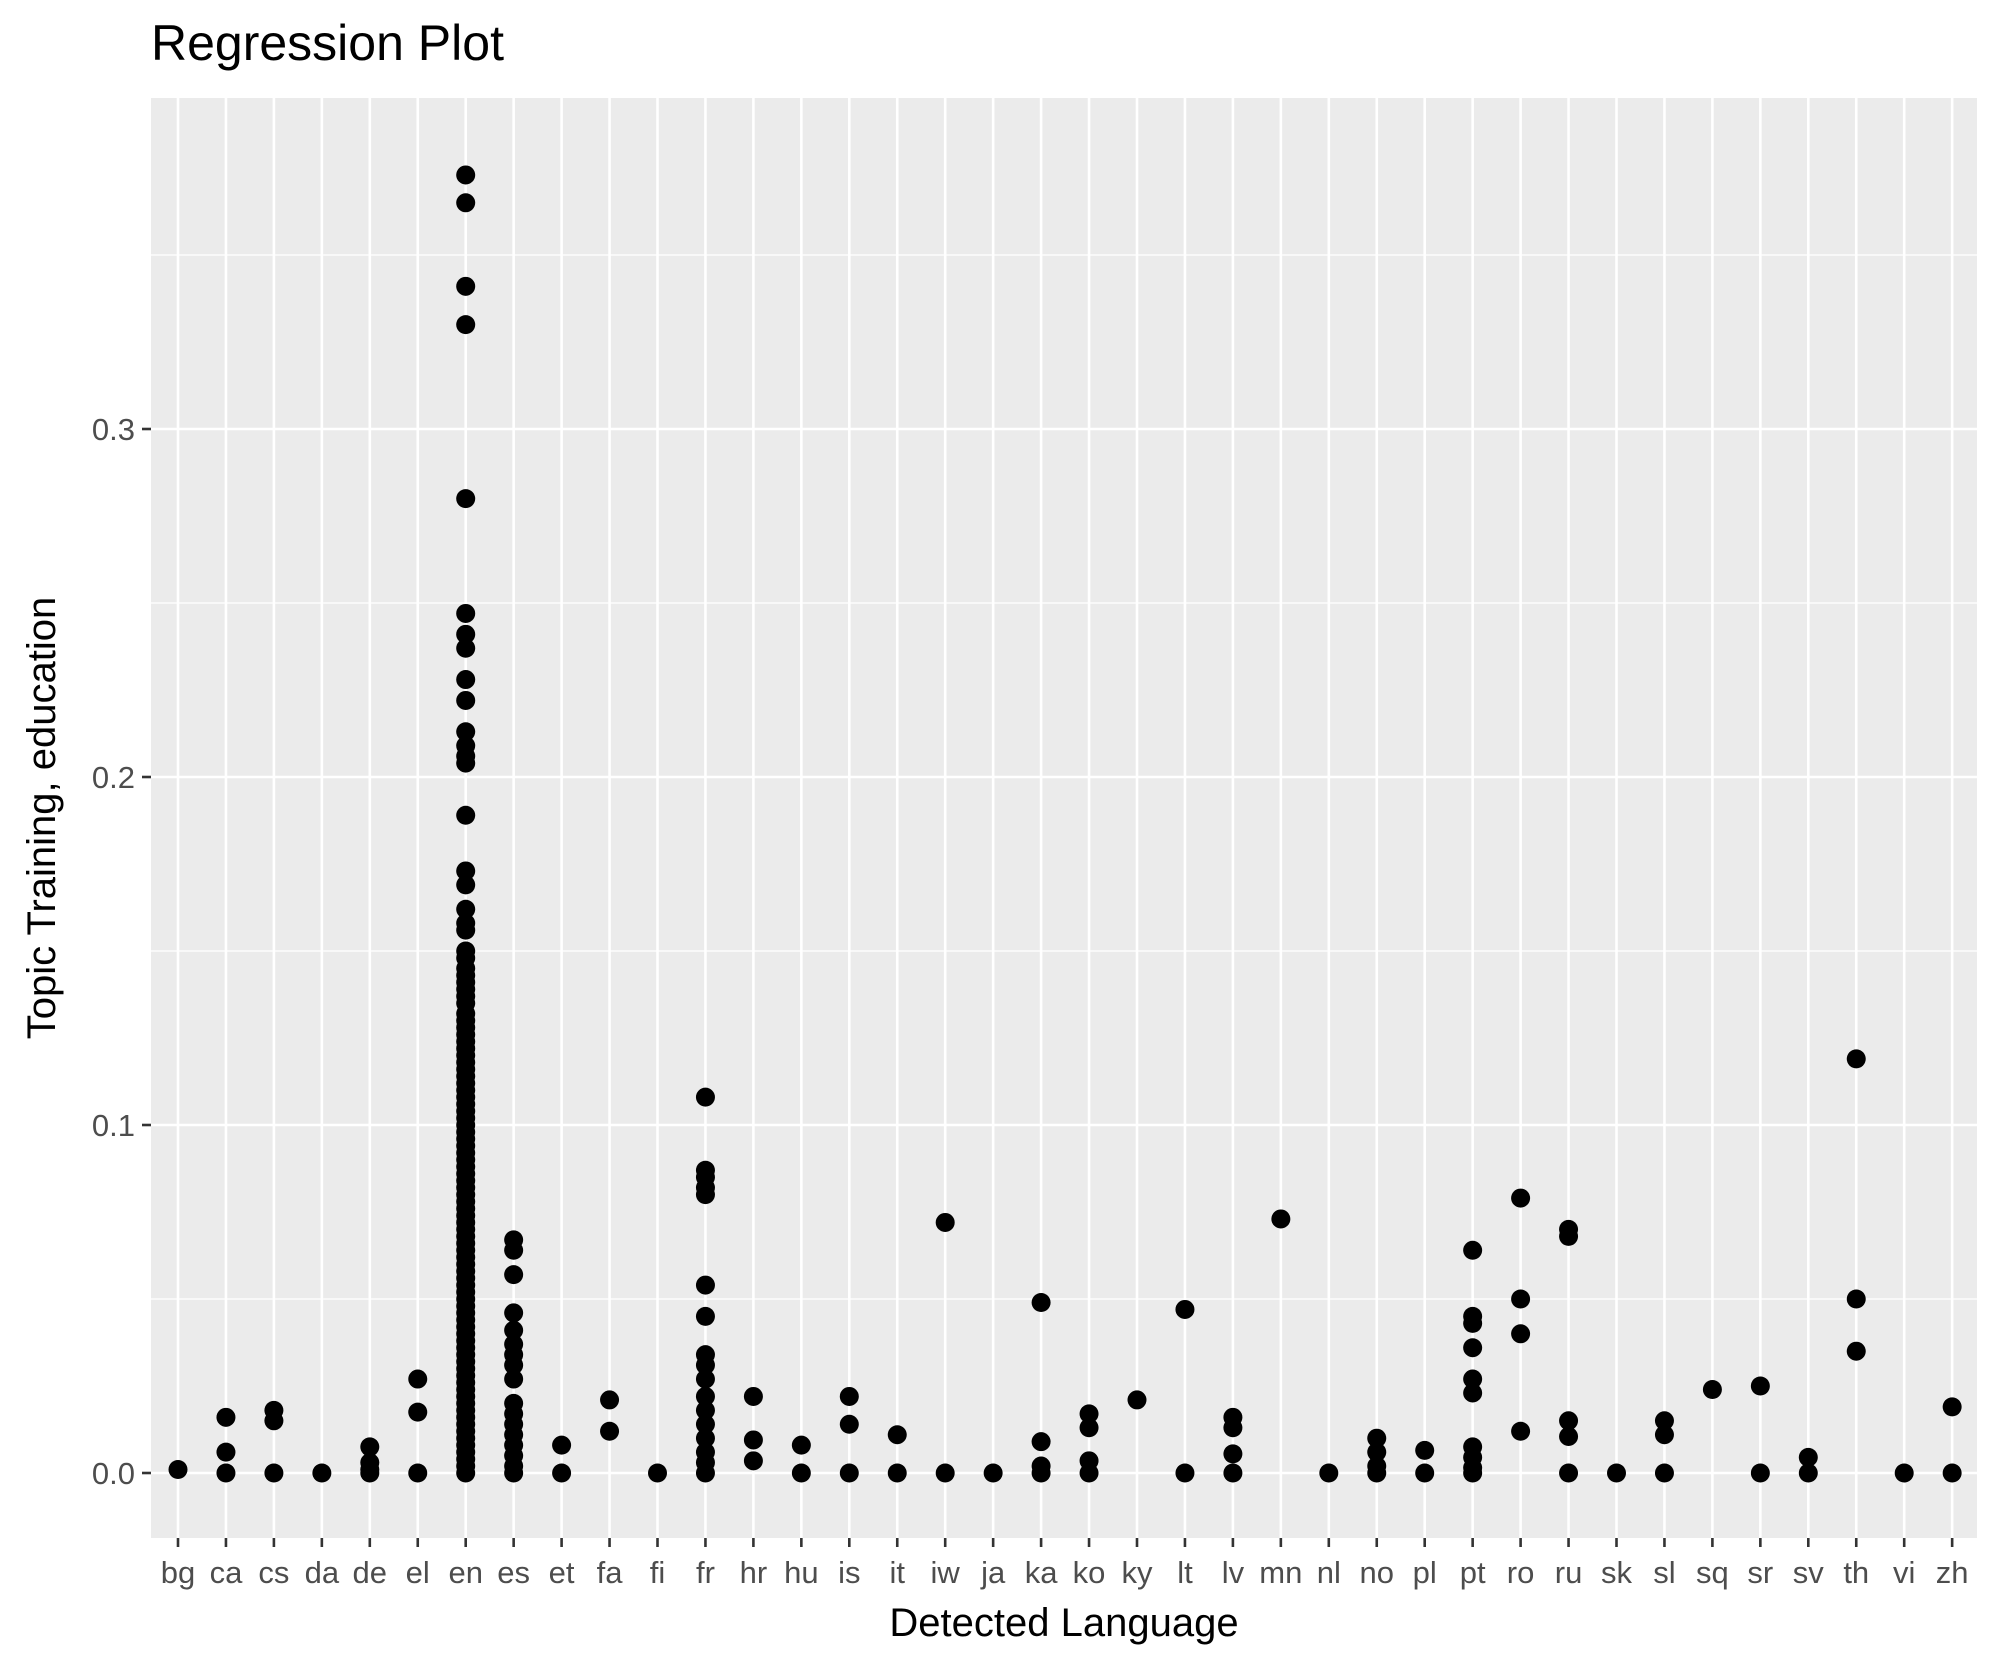  Describe the element at coordinates (993, 1572) in the screenshot. I see `x-tick-label-ja: ja` at that location.